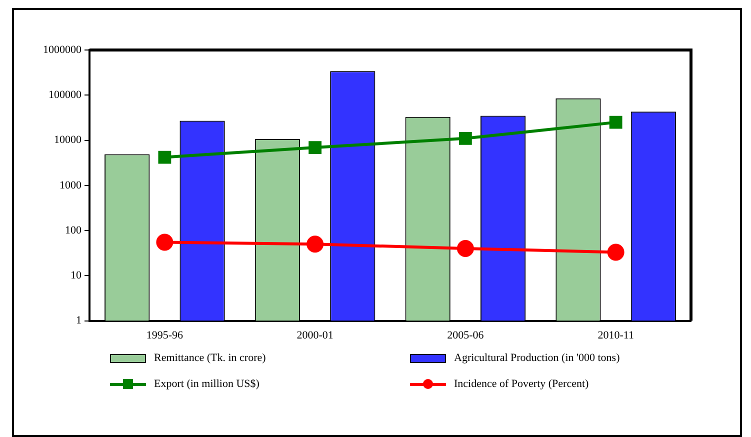 Image resolution: width=751 pixels, height=437 pixels. I want to click on y-tick-label: 100000, so click(65, 95).